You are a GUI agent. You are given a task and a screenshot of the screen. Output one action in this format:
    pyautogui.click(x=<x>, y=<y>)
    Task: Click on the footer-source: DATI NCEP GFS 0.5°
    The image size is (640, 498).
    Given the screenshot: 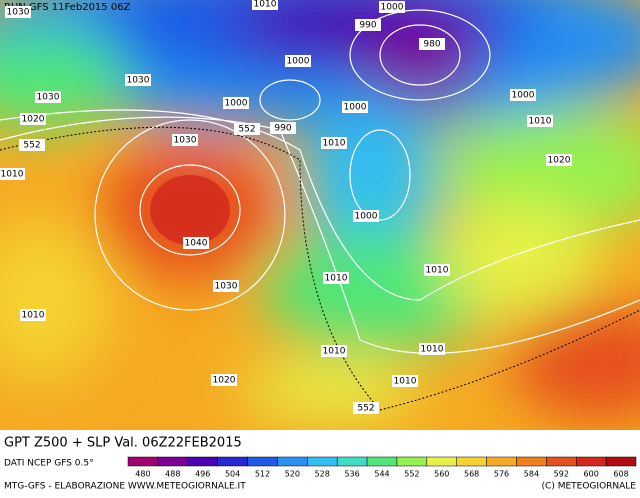 What is the action you would take?
    pyautogui.click(x=49, y=464)
    